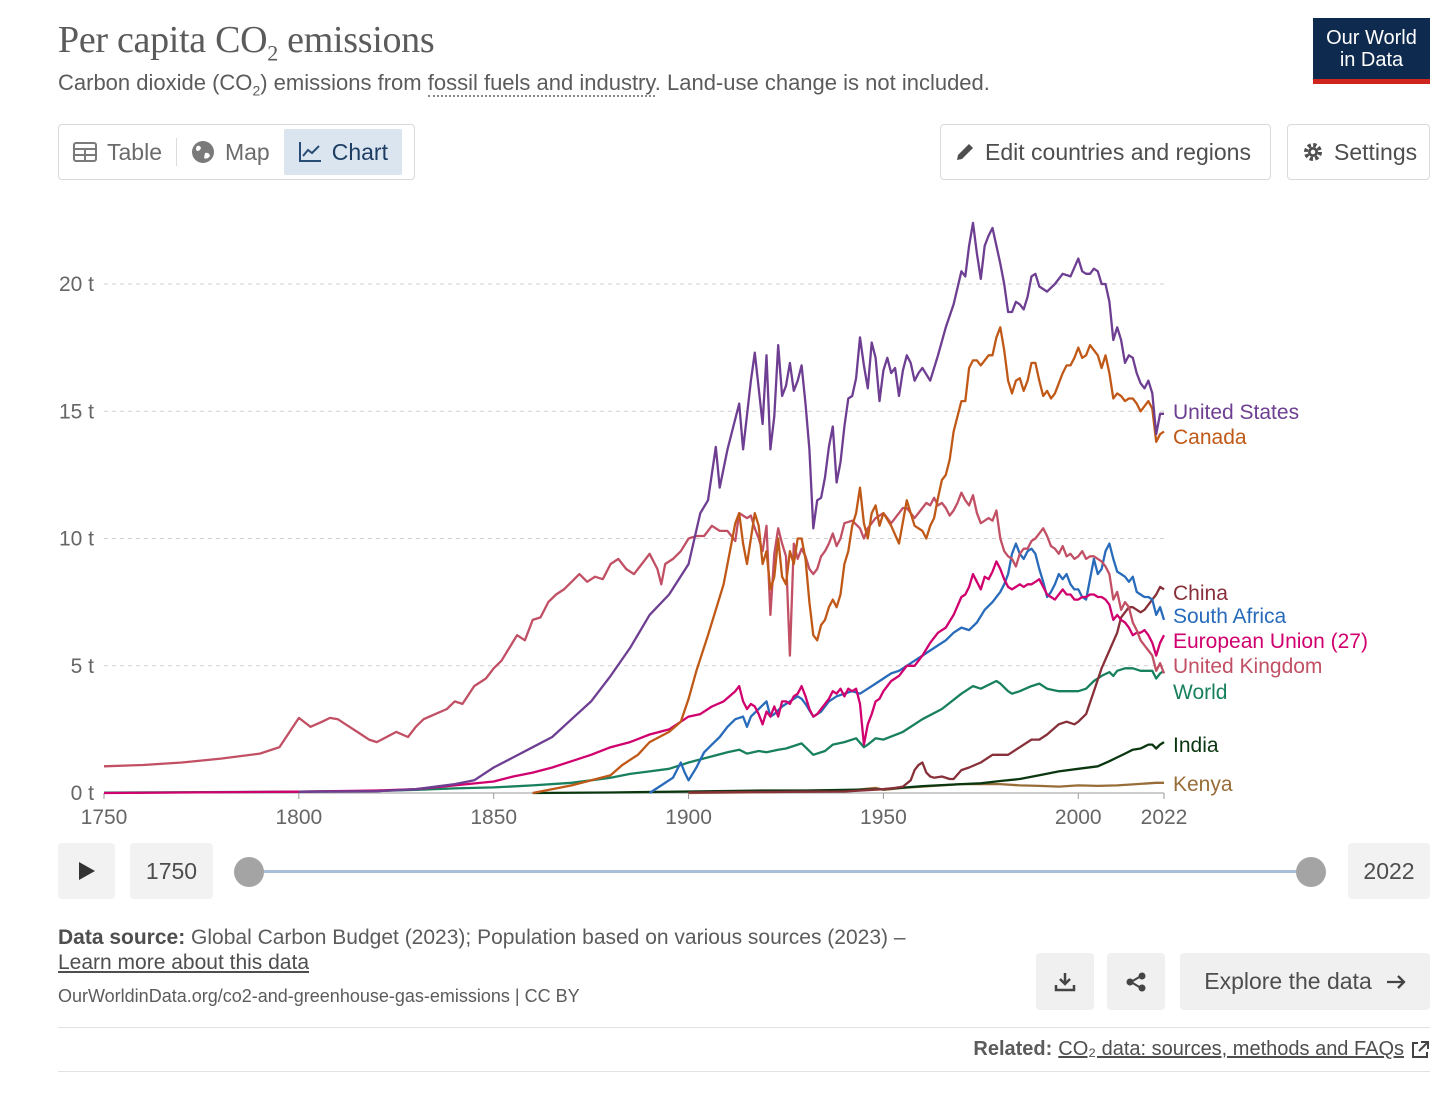 Image resolution: width=1456 pixels, height=1107 pixels. Describe the element at coordinates (1358, 152) in the screenshot. I see `settings-button: Settings` at that location.